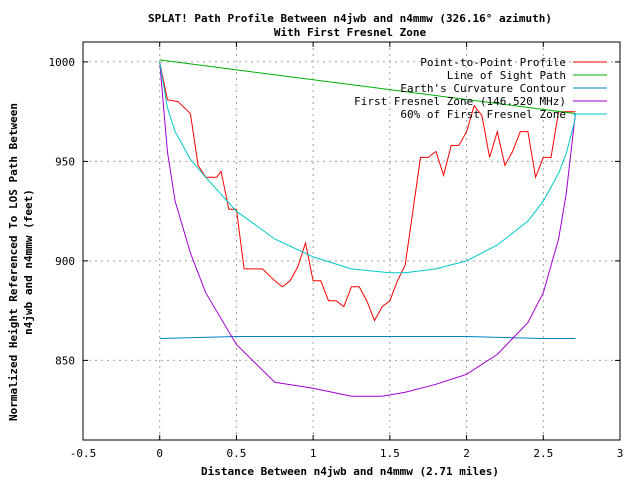  What do you see at coordinates (65, 161) in the screenshot?
I see `y-tick-label: 950` at bounding box center [65, 161].